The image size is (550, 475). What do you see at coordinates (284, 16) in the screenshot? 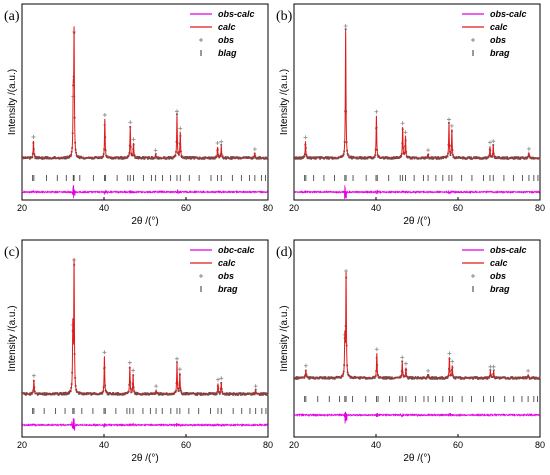
I see `panel-label: (b)` at bounding box center [284, 16].